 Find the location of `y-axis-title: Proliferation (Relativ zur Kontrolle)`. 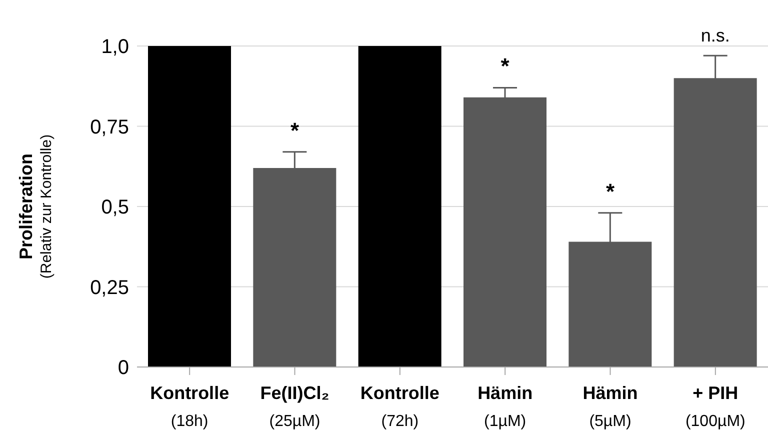

y-axis-title: Proliferation (Relativ zur Kontrolle) is located at coordinates (35, 206).